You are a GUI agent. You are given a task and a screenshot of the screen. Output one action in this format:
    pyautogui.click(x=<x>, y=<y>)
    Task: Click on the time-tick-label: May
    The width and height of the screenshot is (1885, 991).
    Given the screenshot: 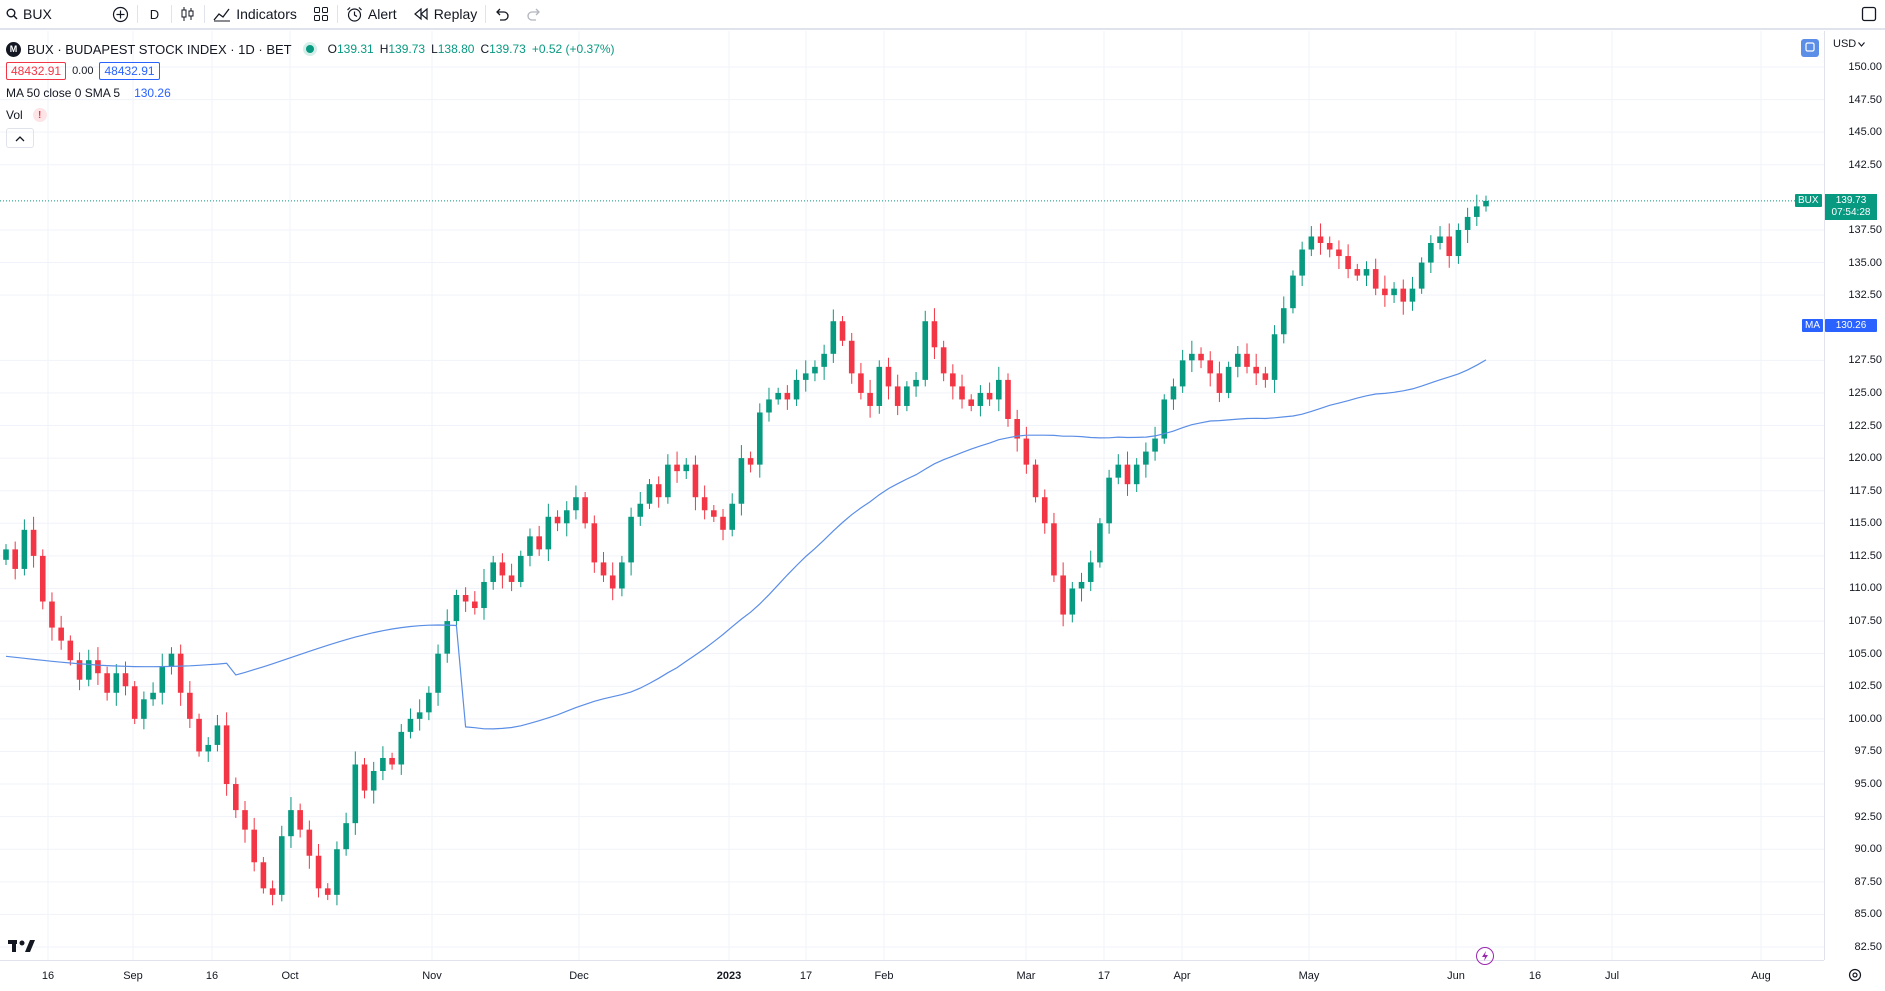 What is the action you would take?
    pyautogui.click(x=1309, y=976)
    